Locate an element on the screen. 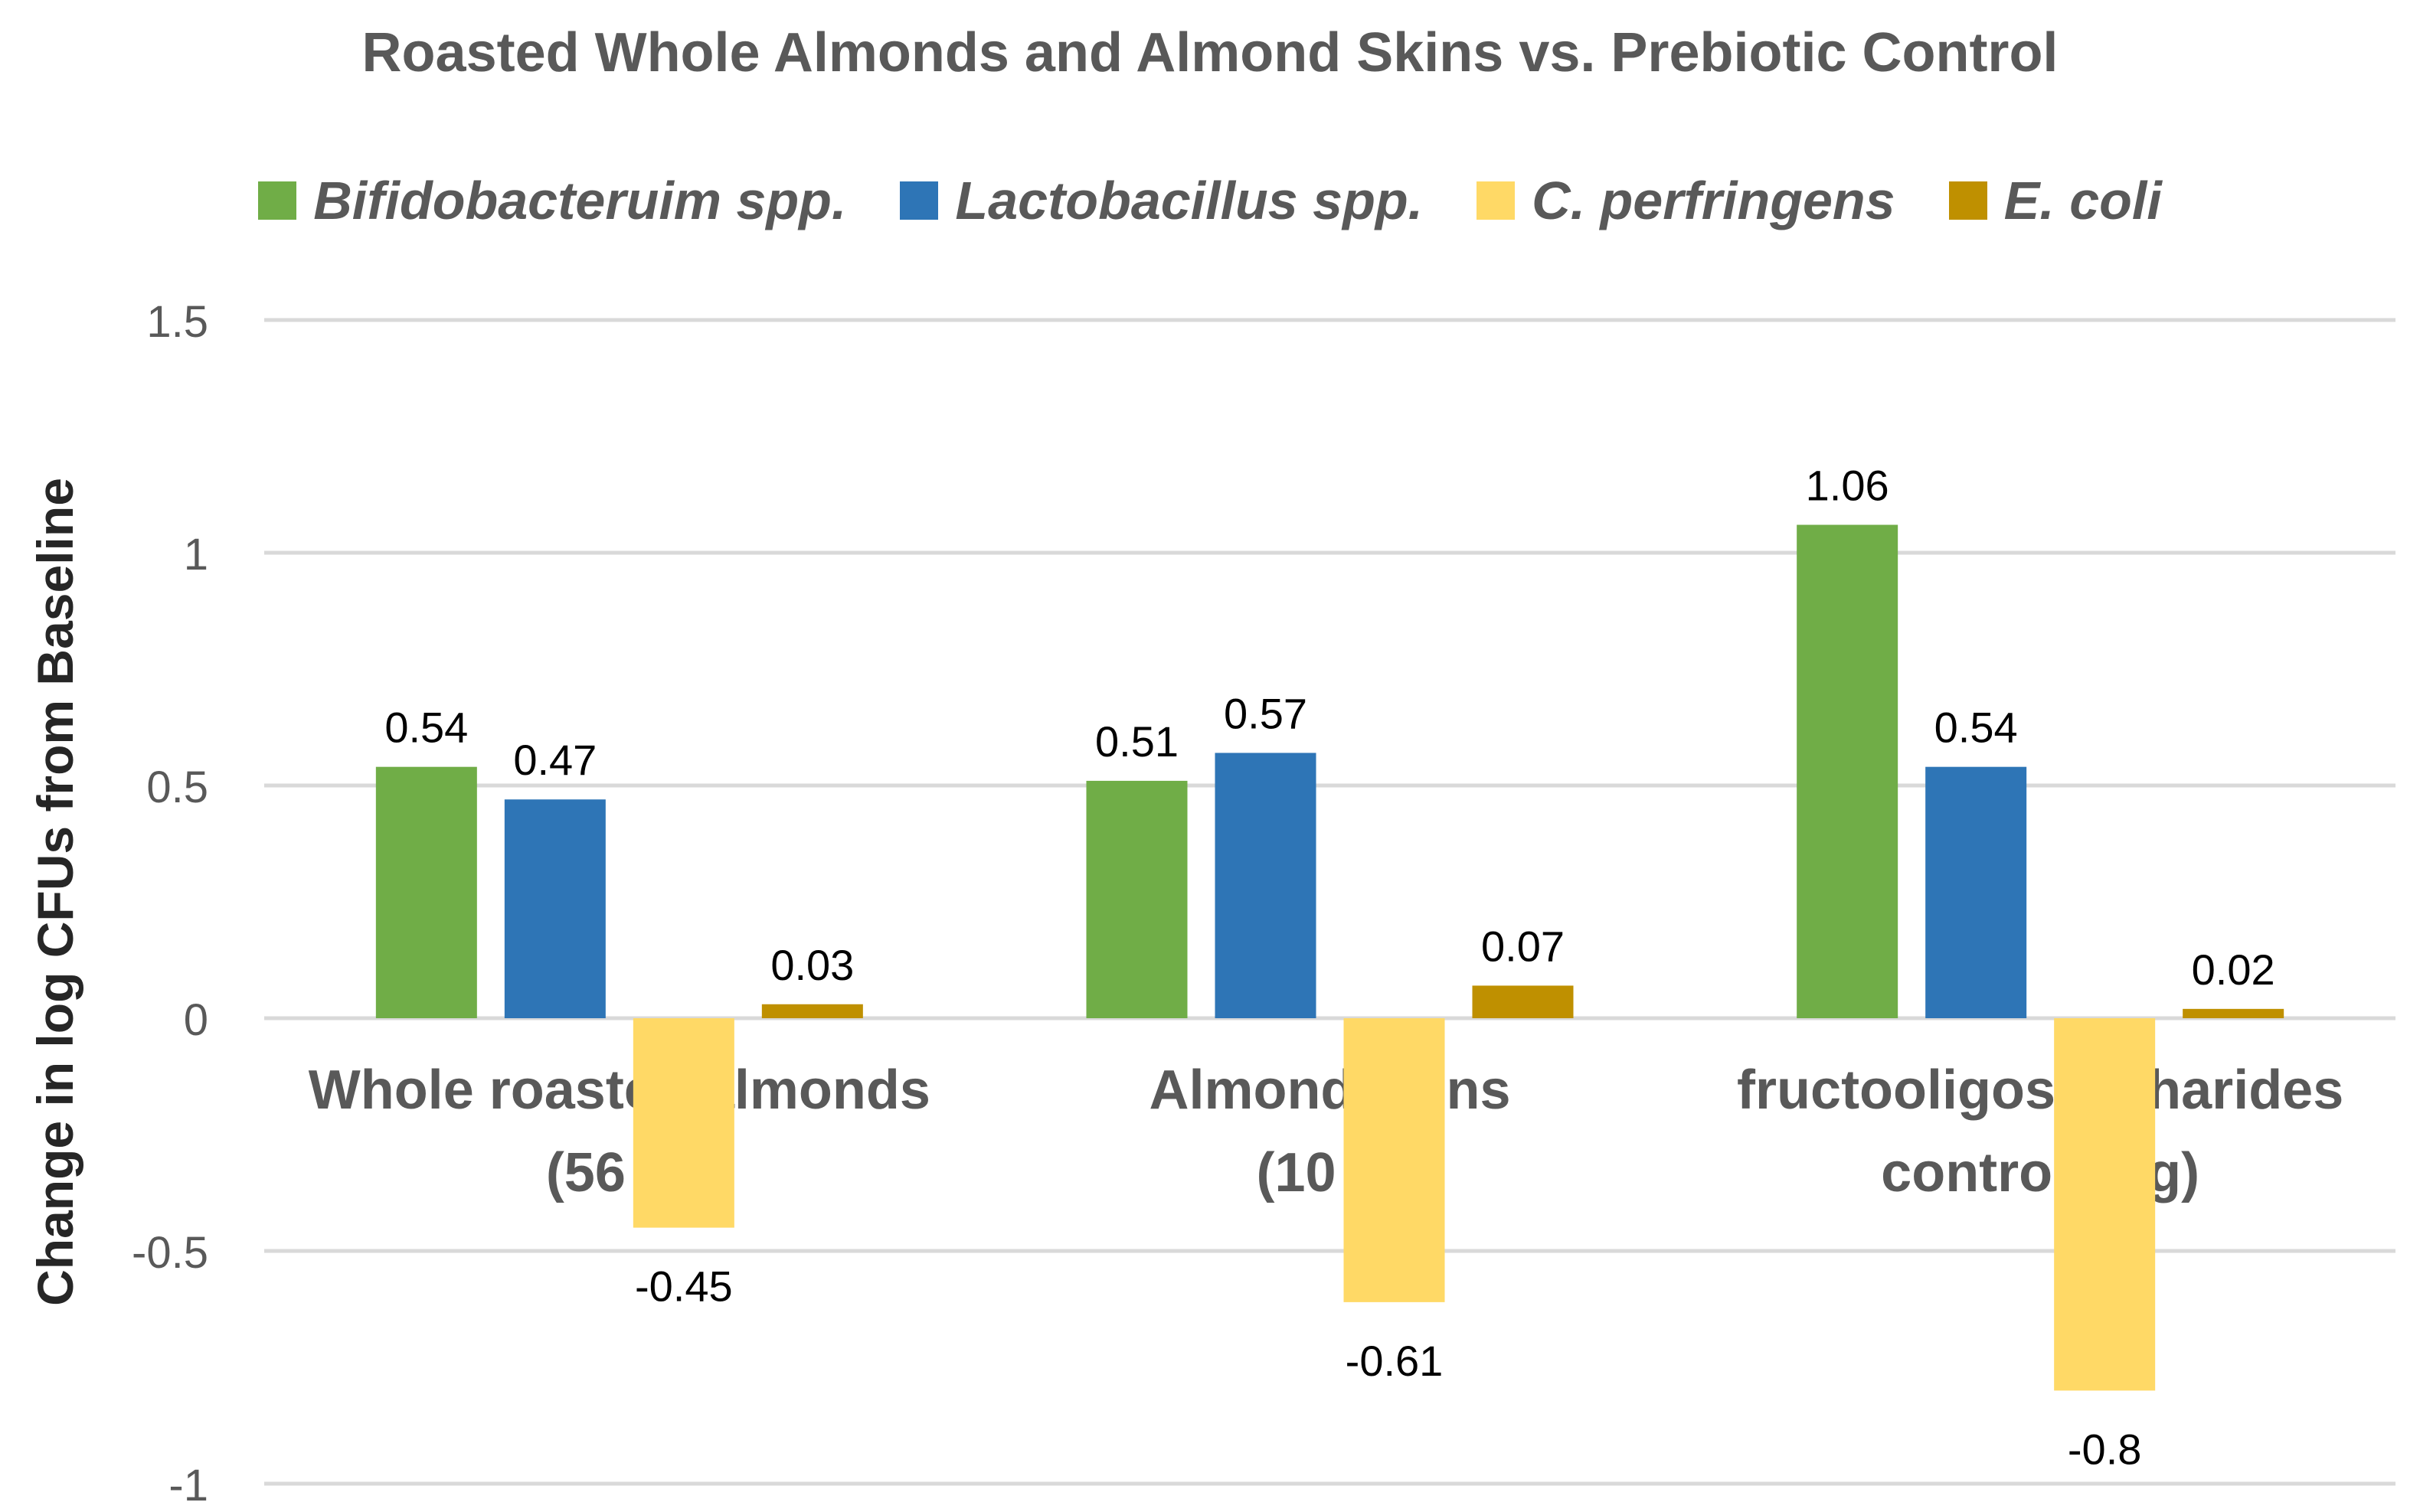 The image size is (2420, 1512). y-tick-label: 1.5 is located at coordinates (177, 322).